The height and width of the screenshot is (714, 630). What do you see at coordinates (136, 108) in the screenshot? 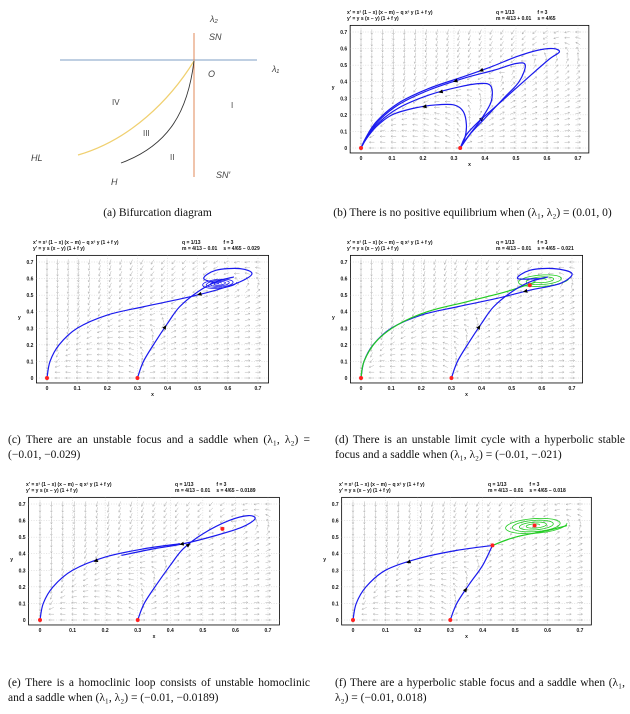
I see `homoclinic-curve-hl` at bounding box center [136, 108].